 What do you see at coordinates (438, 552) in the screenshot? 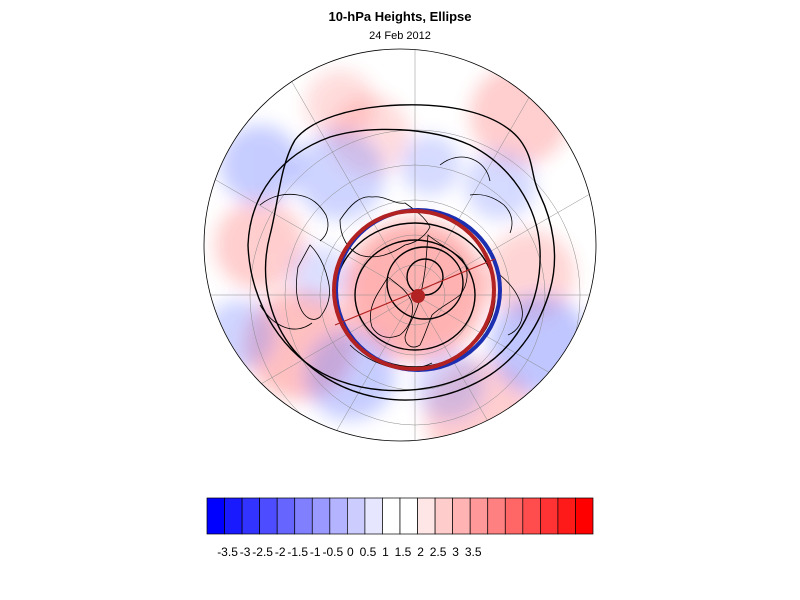
I see `colorbar-tick-label: 2.5` at bounding box center [438, 552].